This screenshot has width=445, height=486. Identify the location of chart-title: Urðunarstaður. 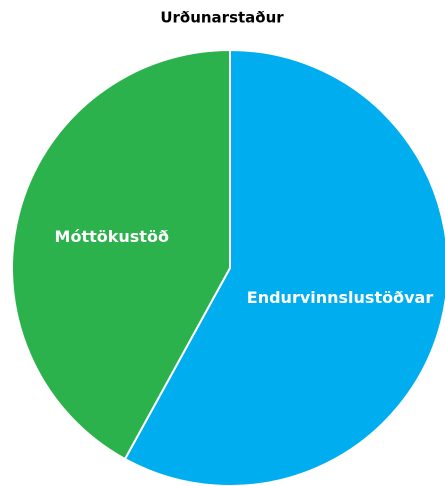
(222, 18).